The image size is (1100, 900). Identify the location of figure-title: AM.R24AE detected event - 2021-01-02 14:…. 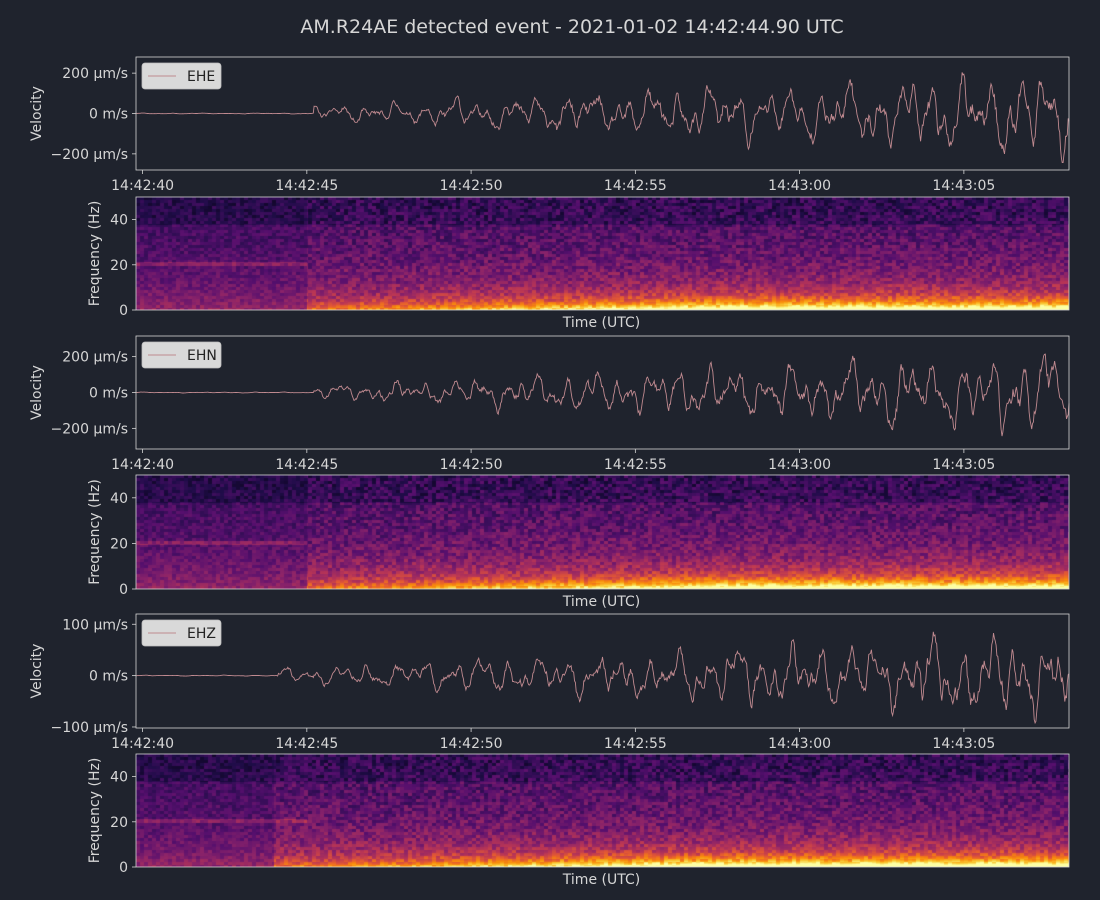
(571, 27).